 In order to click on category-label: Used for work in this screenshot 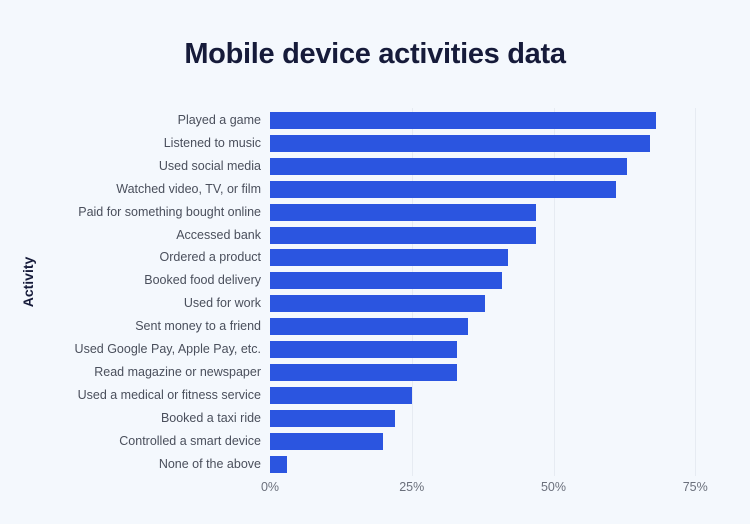, I will do `click(222, 303)`.